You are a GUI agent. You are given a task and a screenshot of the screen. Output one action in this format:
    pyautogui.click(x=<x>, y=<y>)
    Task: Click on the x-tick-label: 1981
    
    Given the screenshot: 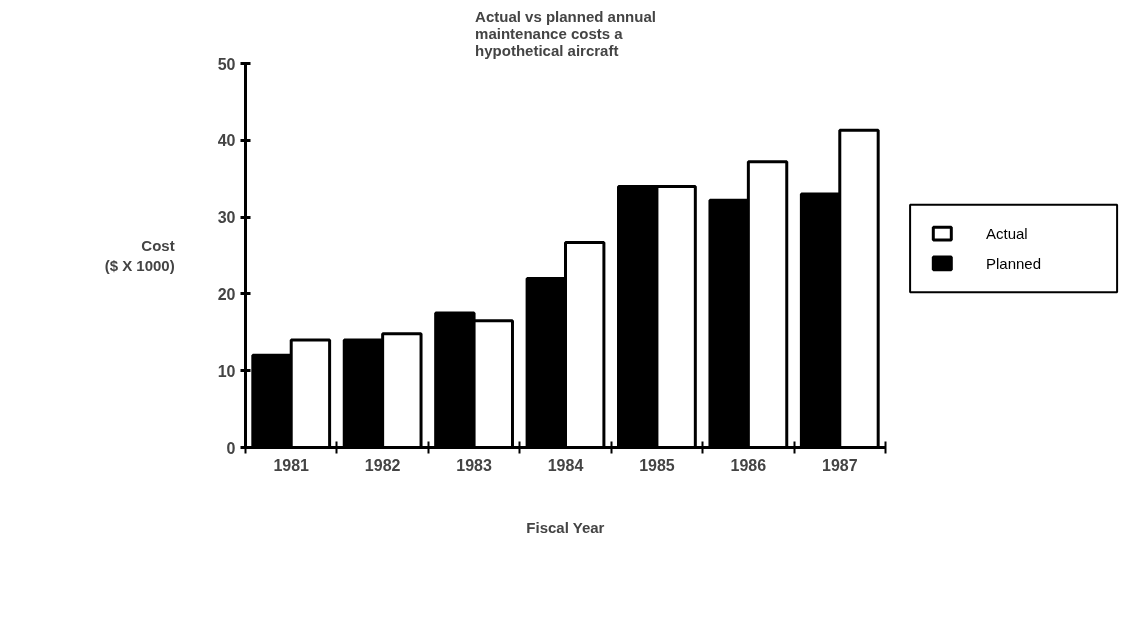 What is the action you would take?
    pyautogui.click(x=291, y=465)
    